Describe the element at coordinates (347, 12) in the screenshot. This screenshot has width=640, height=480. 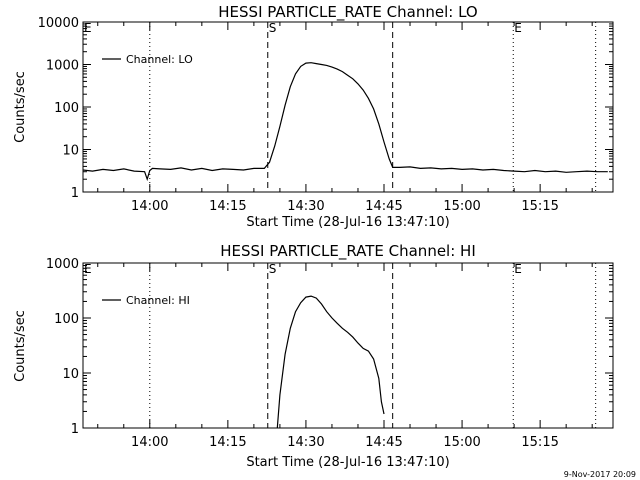
I see `chart-title: HESSI PARTICLE_RATE Channel: LO` at that location.